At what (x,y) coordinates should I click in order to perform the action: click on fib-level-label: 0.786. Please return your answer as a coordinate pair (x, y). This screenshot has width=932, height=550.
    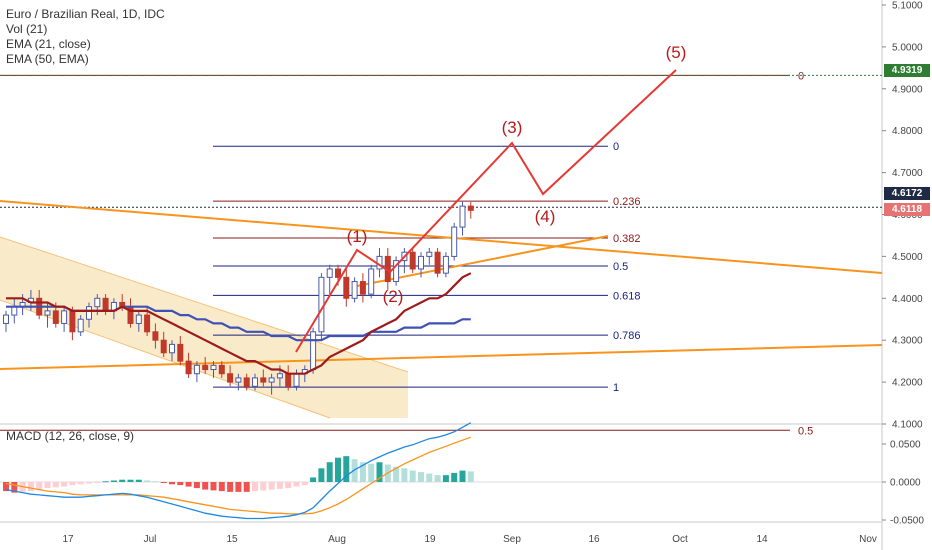
    Looking at the image, I should click on (627, 336).